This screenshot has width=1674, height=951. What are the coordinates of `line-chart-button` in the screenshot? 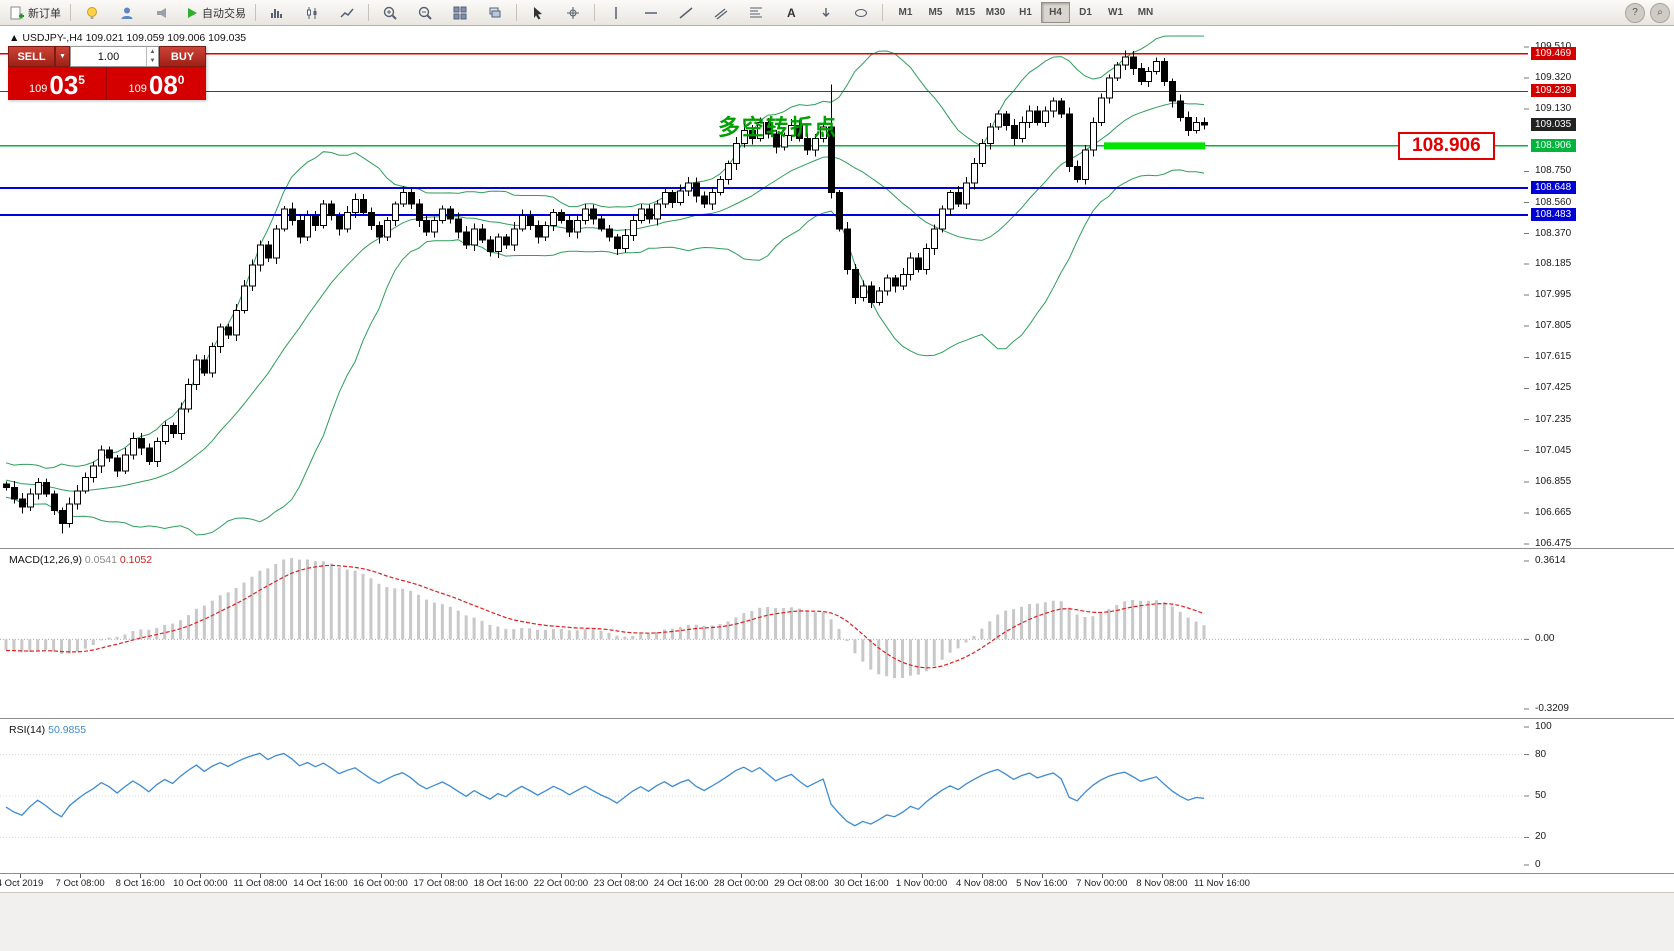 It's located at (347, 13).